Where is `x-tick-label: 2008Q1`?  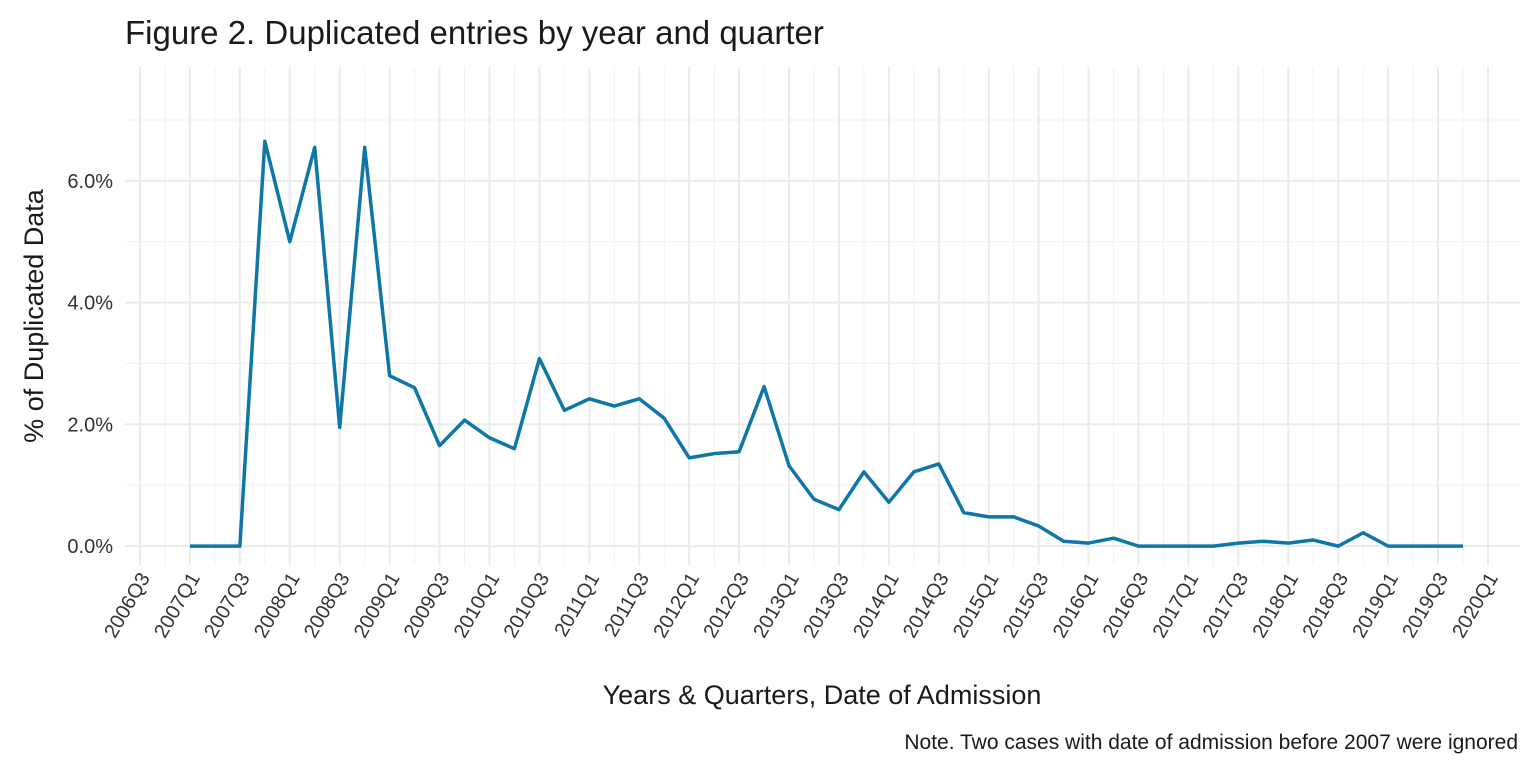
x-tick-label: 2008Q1 is located at coordinates (277, 605).